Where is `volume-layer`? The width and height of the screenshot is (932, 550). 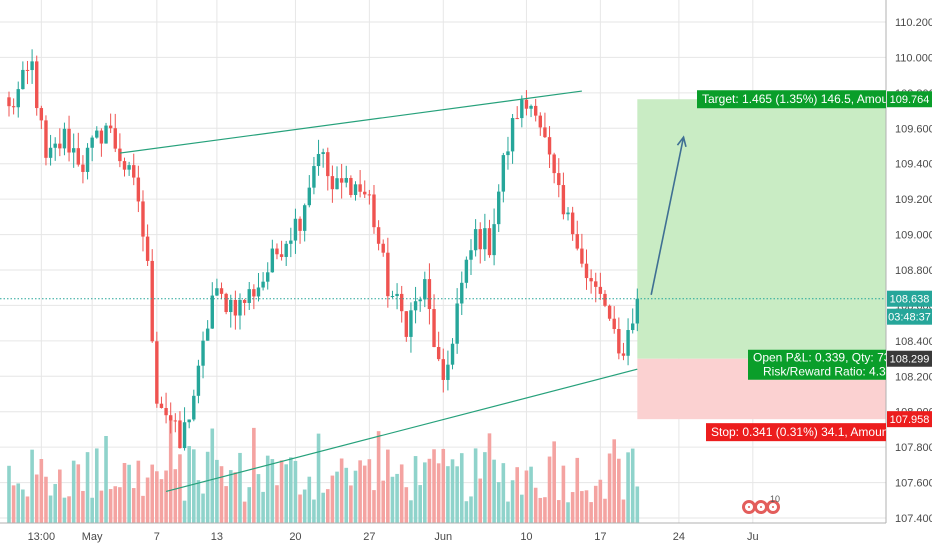 volume-layer is located at coordinates (323, 469).